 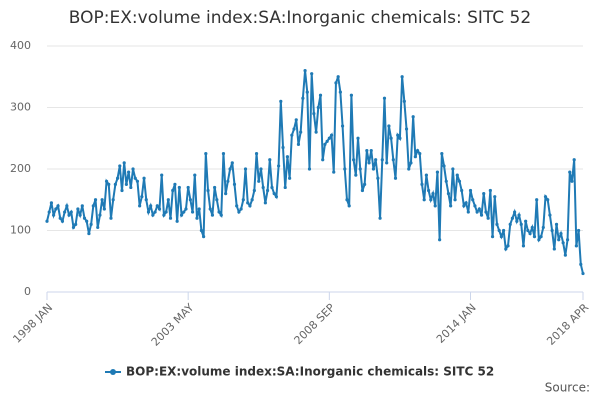 I want to click on x-tick-label: 2018 APR, so click(x=567, y=324).